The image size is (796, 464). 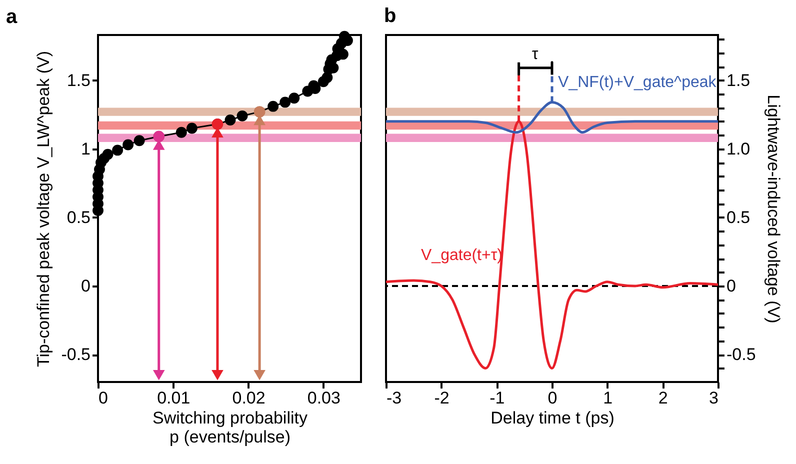 What do you see at coordinates (608, 398) in the screenshot?
I see `x-tick-label: 1` at bounding box center [608, 398].